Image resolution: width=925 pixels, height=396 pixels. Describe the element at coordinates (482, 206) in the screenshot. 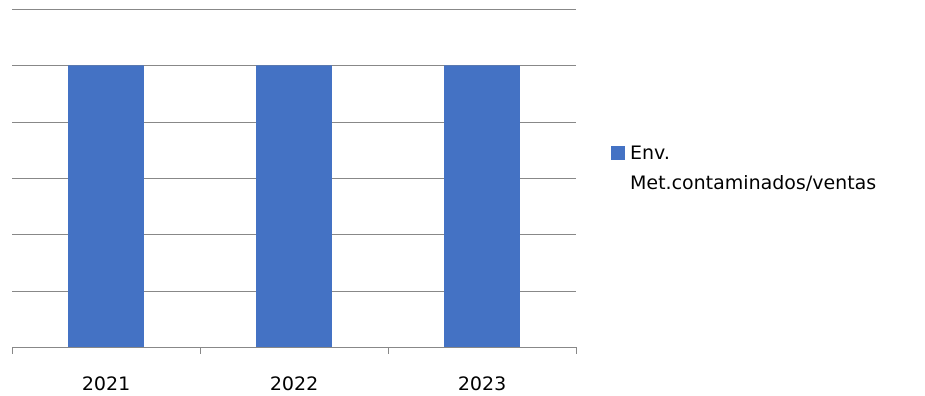

I see `bar-2023` at that location.